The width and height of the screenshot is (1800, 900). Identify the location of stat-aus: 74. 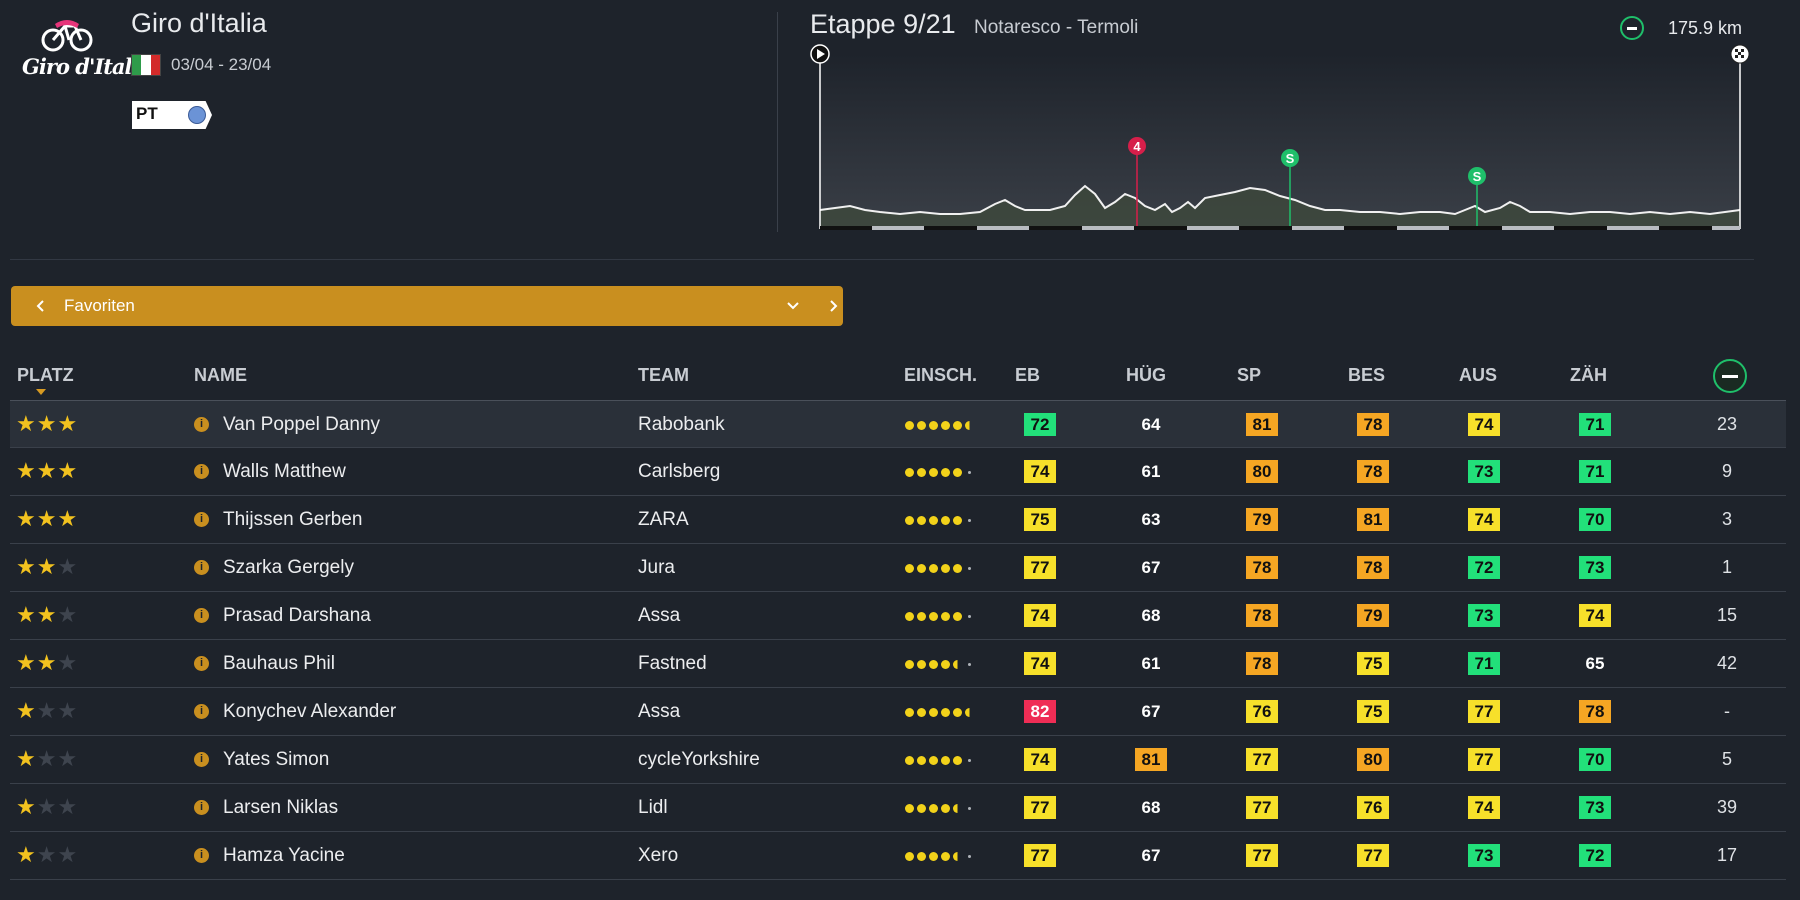
(1484, 424).